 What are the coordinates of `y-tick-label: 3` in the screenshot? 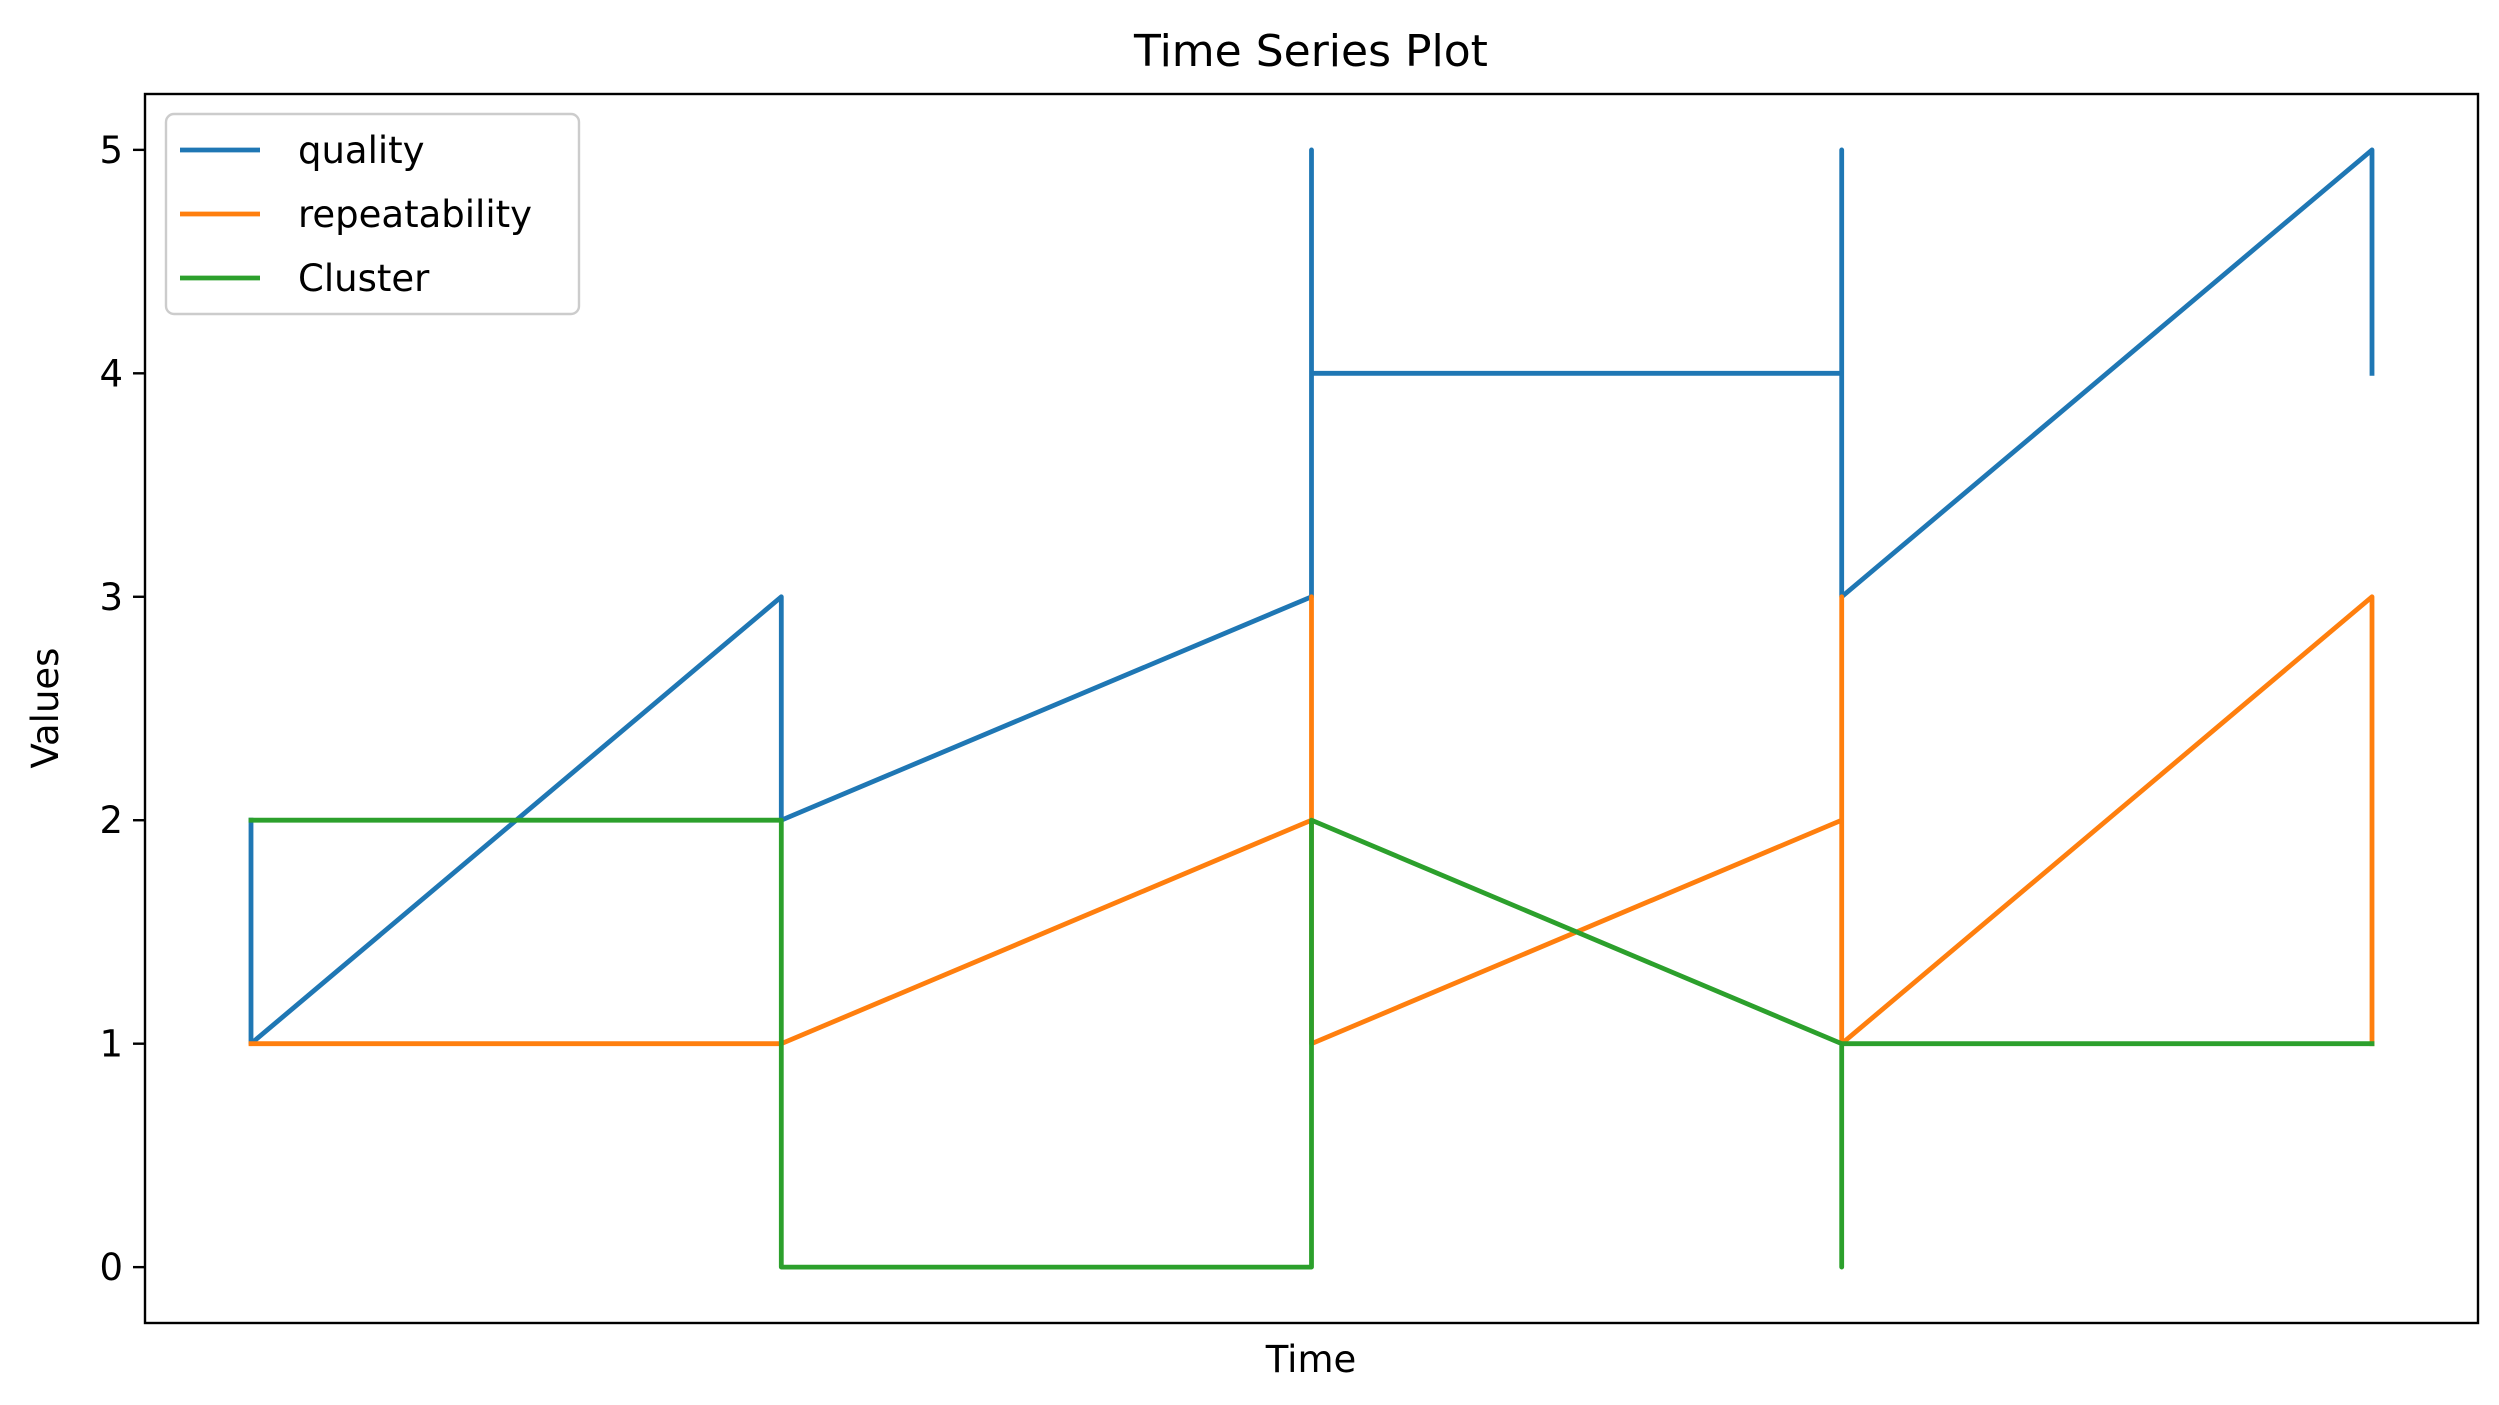 It's located at (111, 597).